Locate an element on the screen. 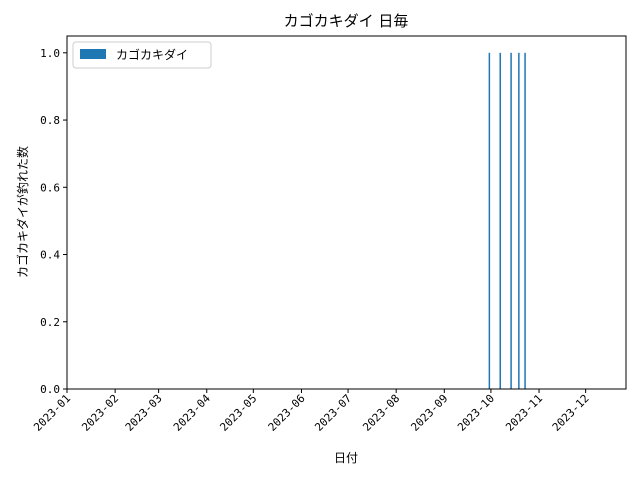 This screenshot has width=640, height=480. x-tick-label: 2023-02 is located at coordinates (100, 413).